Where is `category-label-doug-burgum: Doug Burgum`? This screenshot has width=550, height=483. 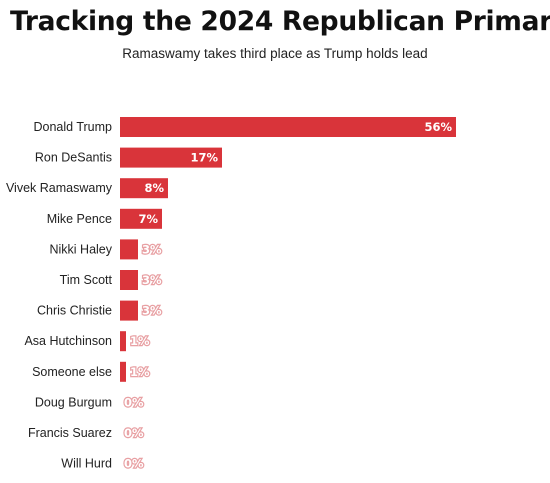
category-label-doug-burgum: Doug Burgum is located at coordinates (73, 402).